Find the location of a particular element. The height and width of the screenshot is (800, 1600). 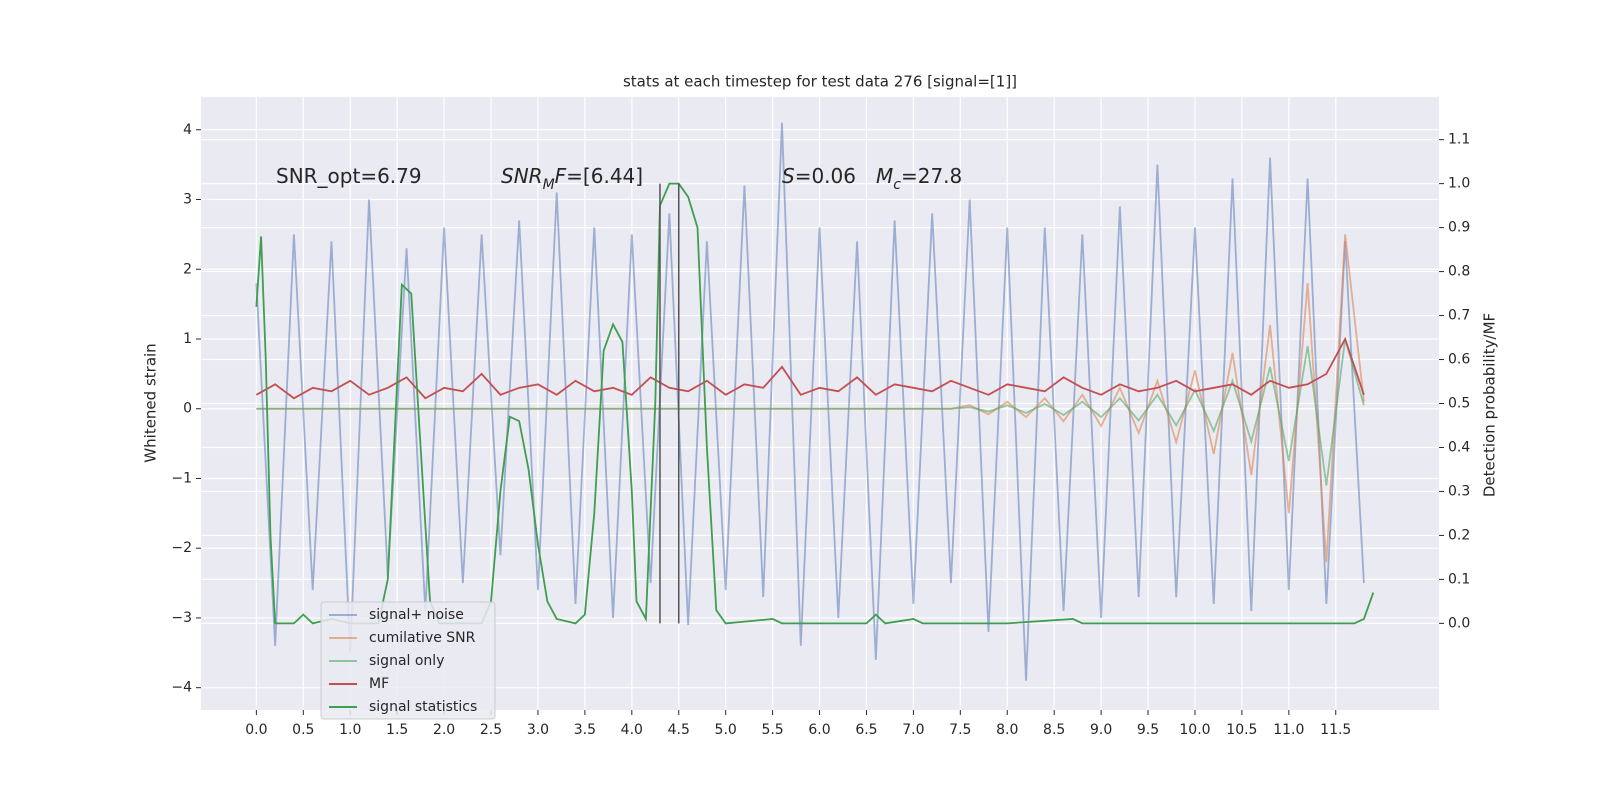

x-tick-label: 0.0 is located at coordinates (256, 730).